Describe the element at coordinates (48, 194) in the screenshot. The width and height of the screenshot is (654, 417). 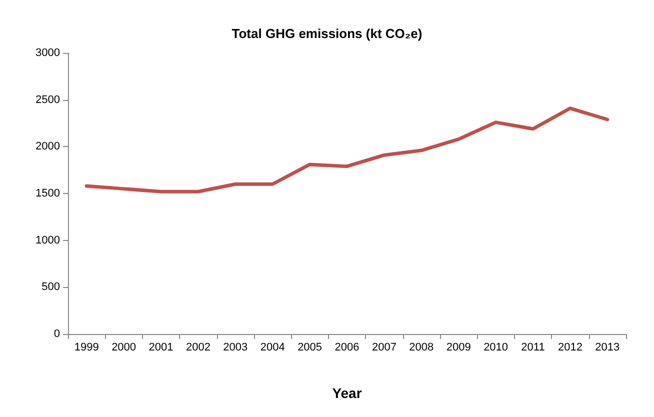
I see `y-tick-label: 1500` at that location.